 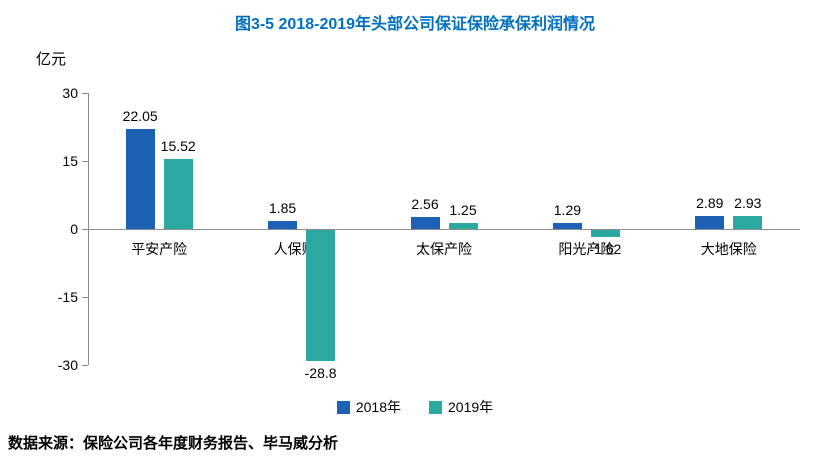 What do you see at coordinates (140, 116) in the screenshot?
I see `bar-value-label: 22.05` at bounding box center [140, 116].